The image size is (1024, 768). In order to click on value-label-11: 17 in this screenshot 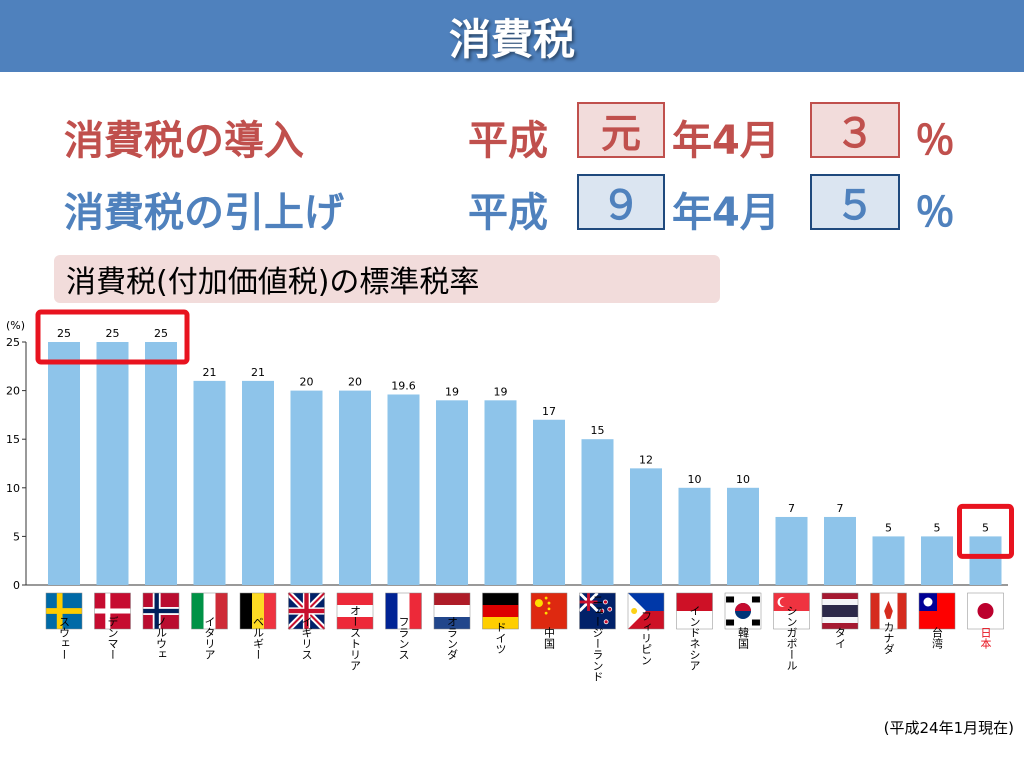, I will do `click(549, 411)`.